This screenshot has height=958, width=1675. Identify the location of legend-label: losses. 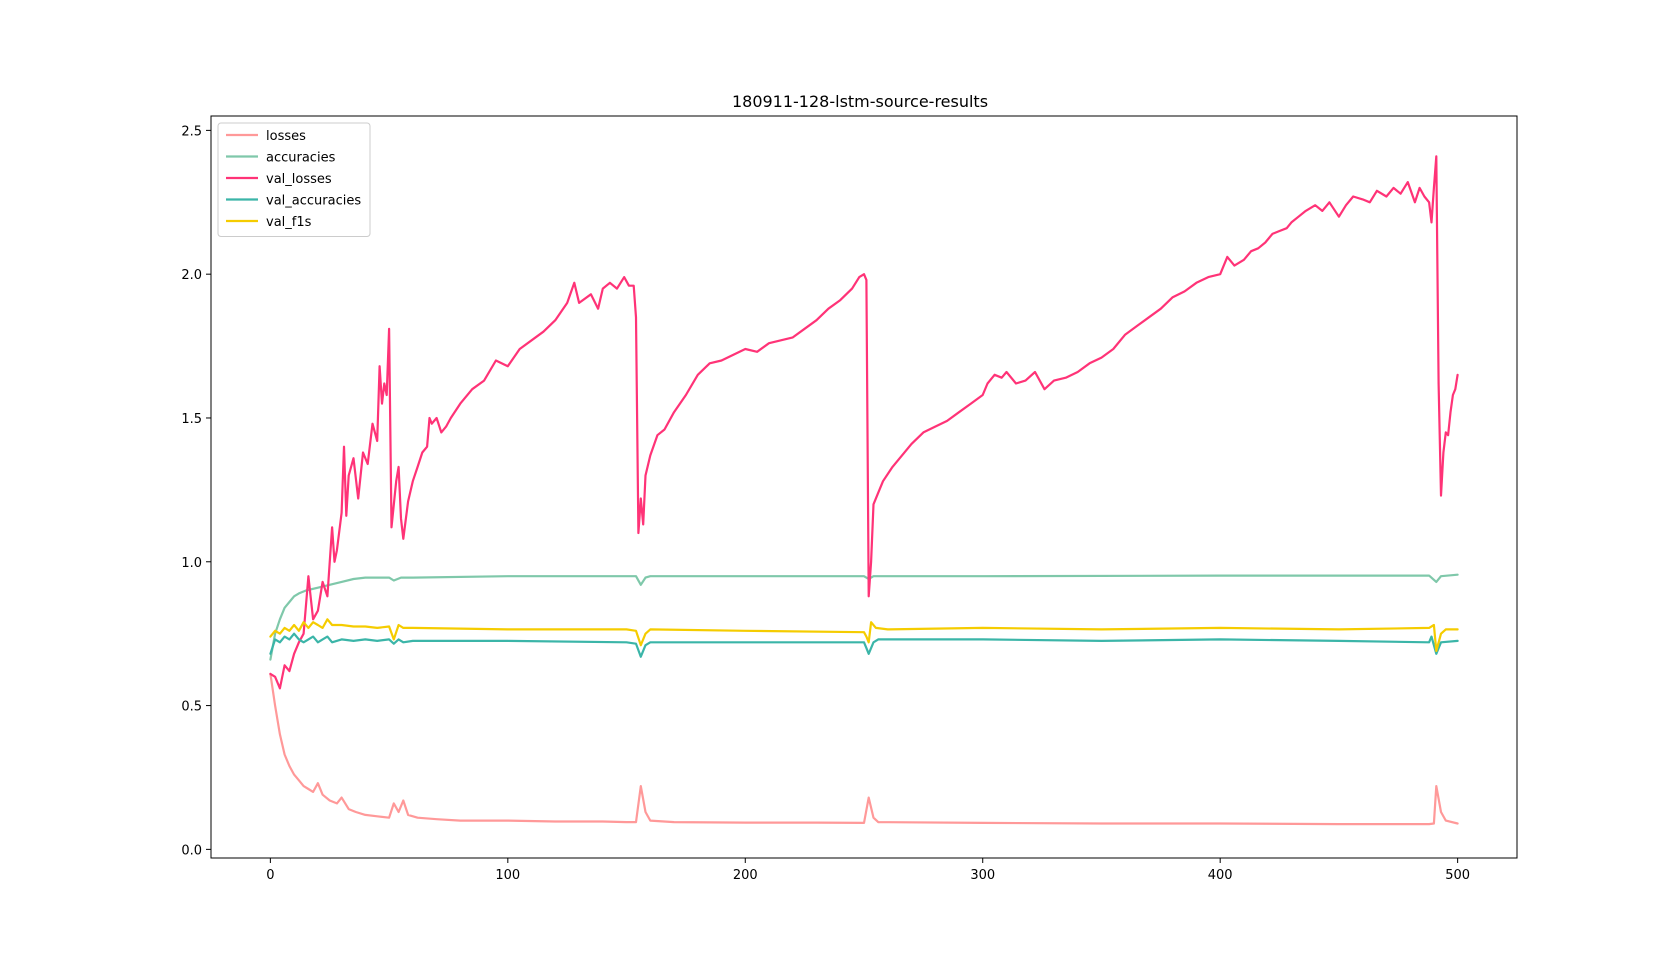
(286, 136).